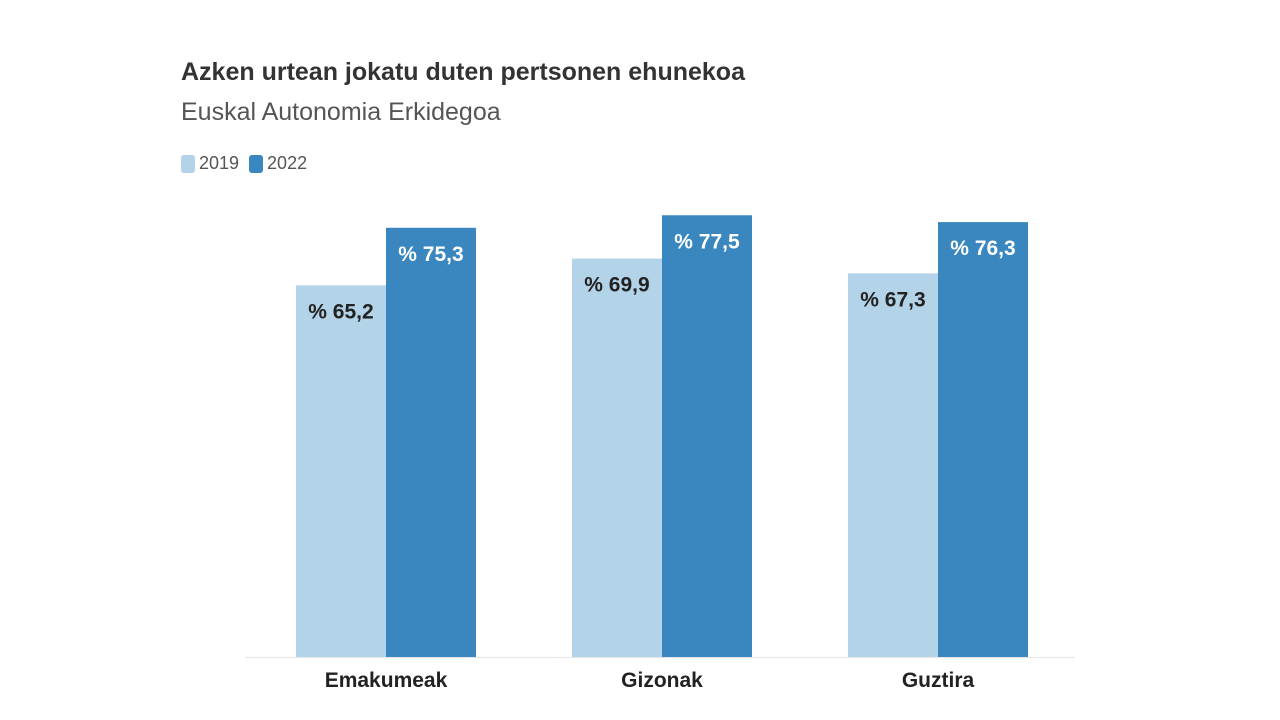 The height and width of the screenshot is (720, 1280). I want to click on legend-label-2019: 2019, so click(219, 163).